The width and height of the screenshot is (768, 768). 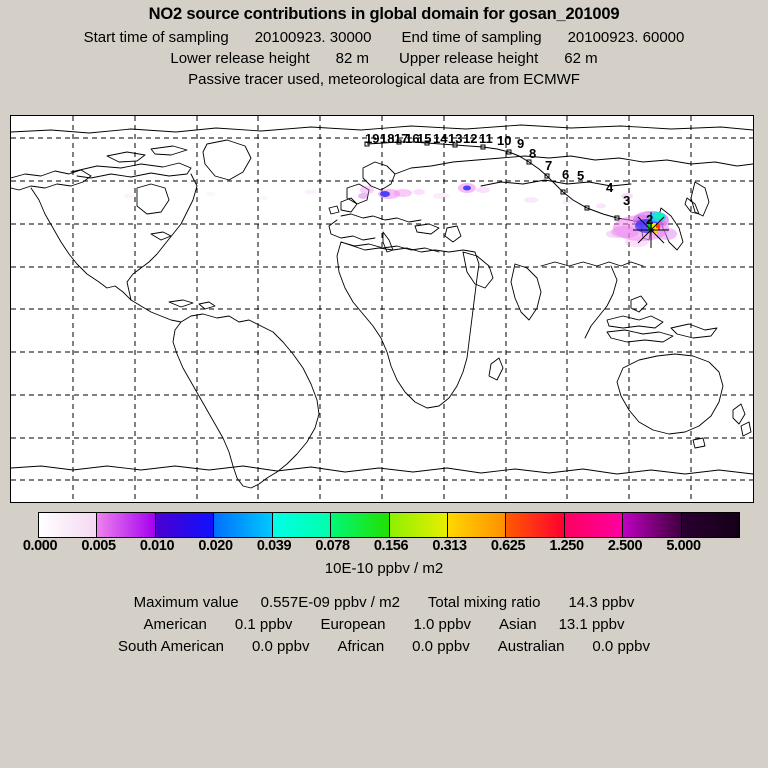 I want to click on region-name-asian: Asian, so click(x=518, y=624).